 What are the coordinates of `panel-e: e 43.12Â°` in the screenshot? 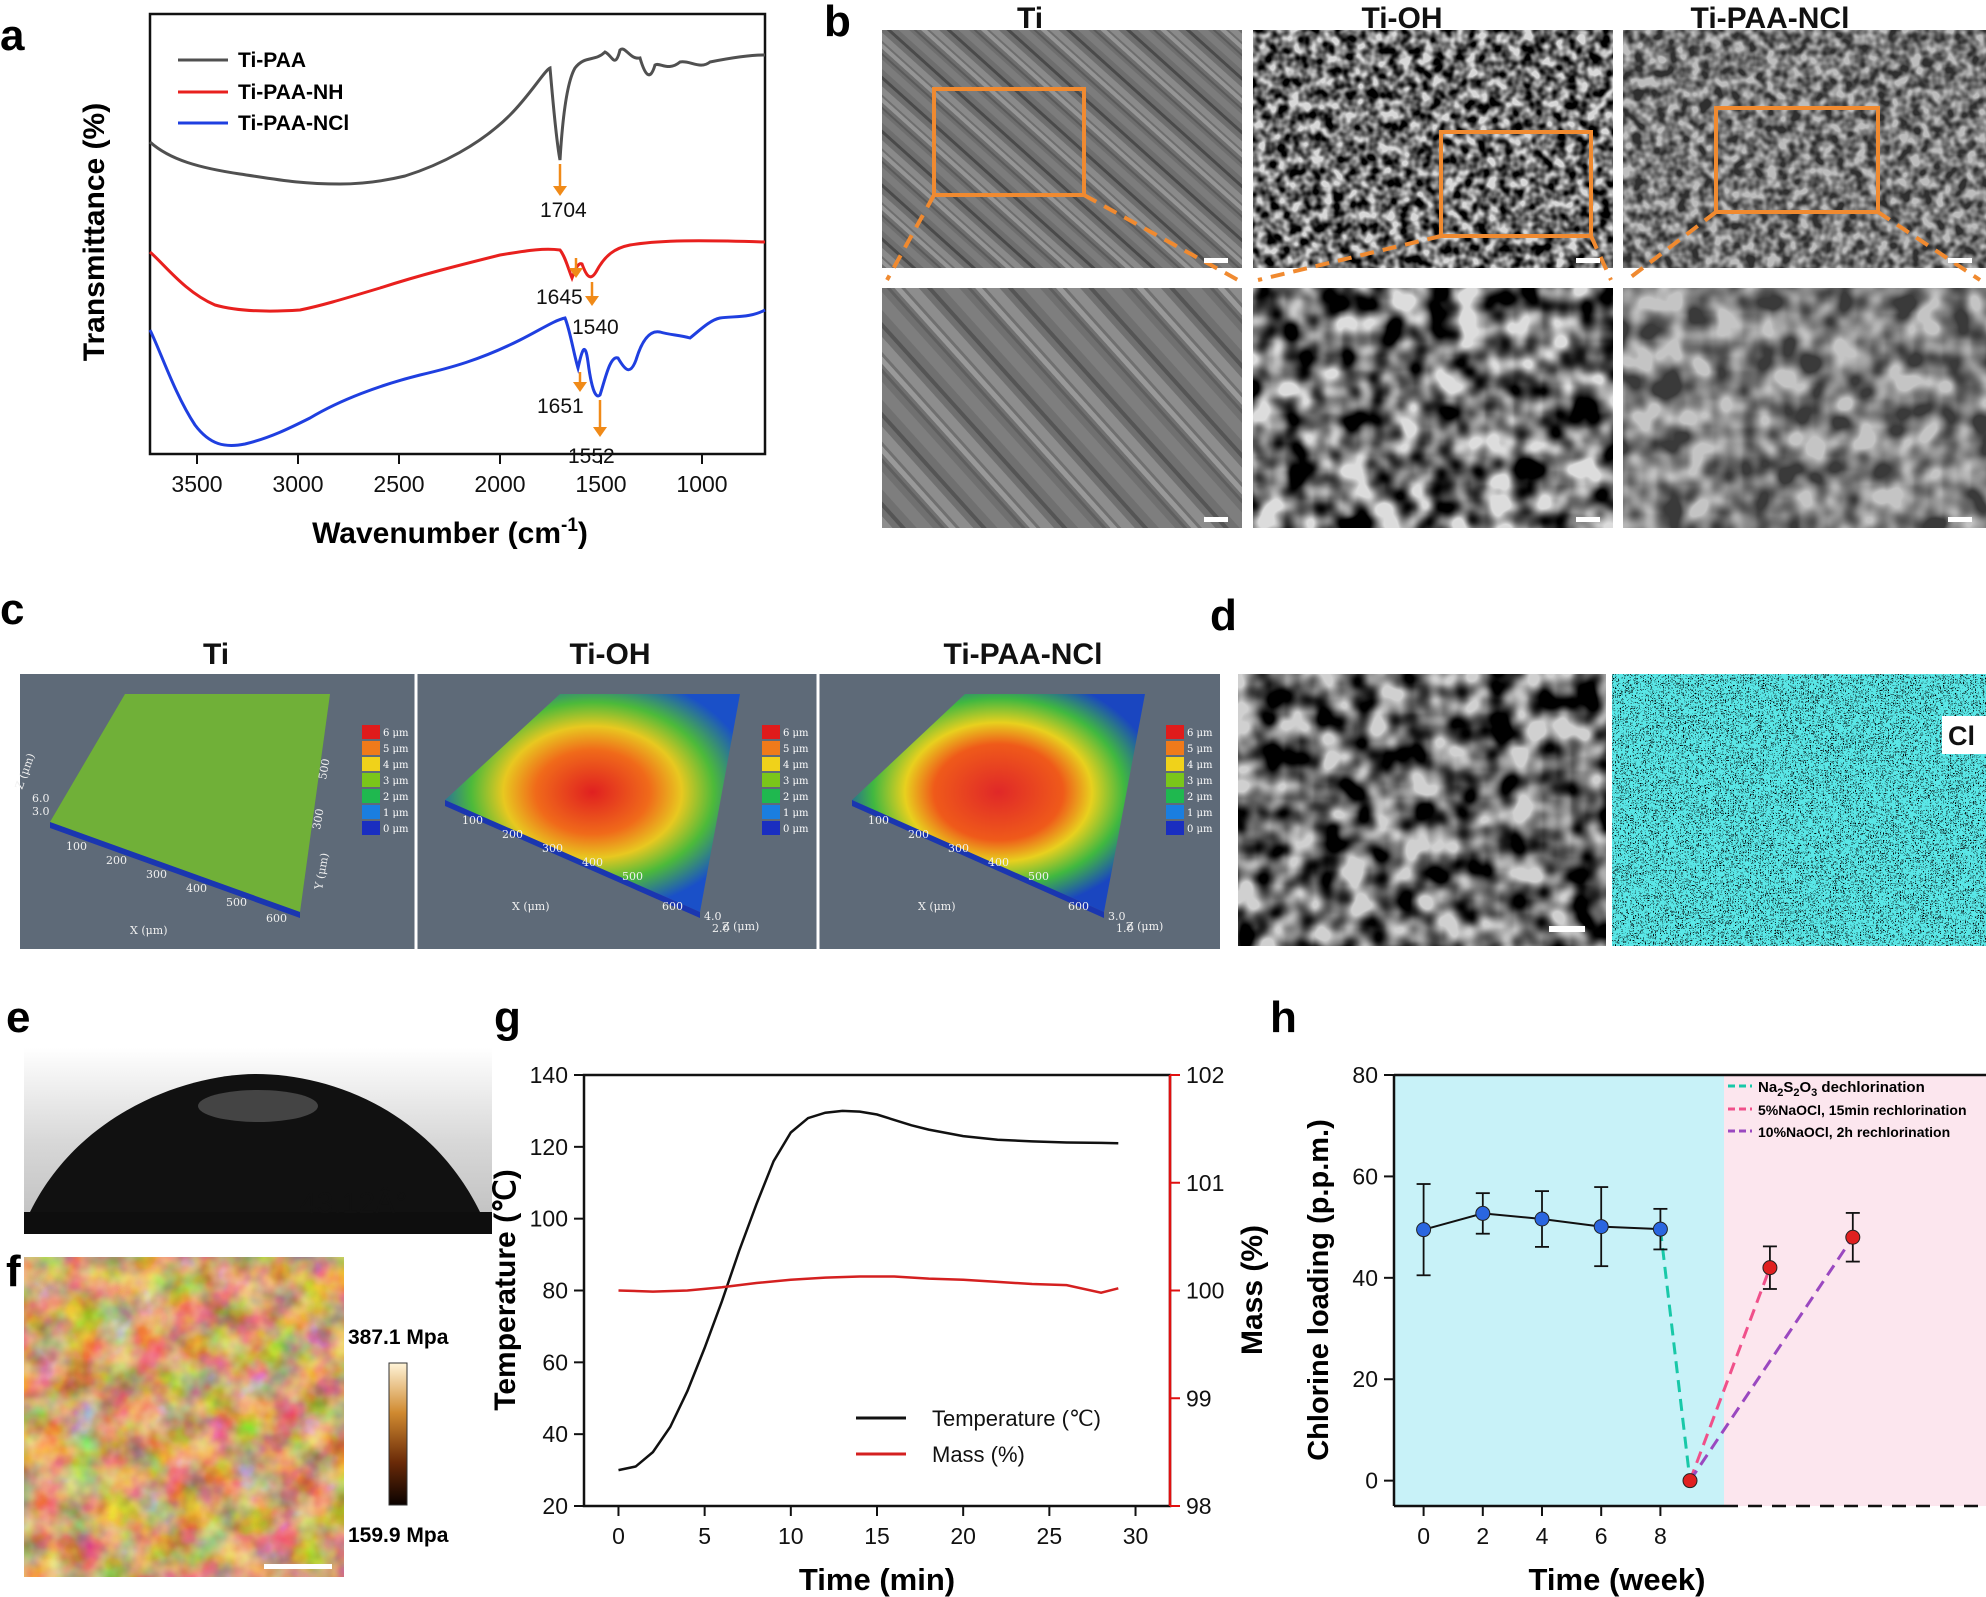 It's located at (249, 1113).